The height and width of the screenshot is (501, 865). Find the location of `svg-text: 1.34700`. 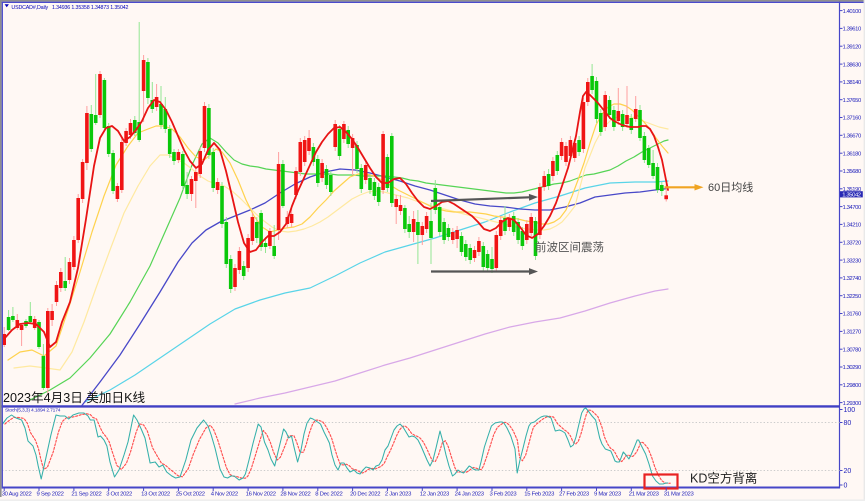

svg-text: 1.34700 is located at coordinates (852, 208).